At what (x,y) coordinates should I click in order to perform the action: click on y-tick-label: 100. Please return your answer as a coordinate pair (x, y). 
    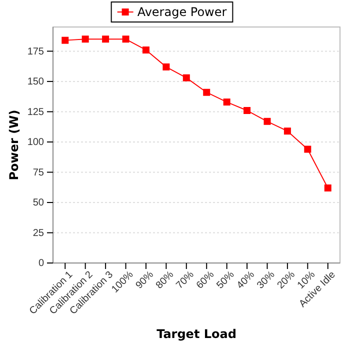
    Looking at the image, I should click on (35, 142).